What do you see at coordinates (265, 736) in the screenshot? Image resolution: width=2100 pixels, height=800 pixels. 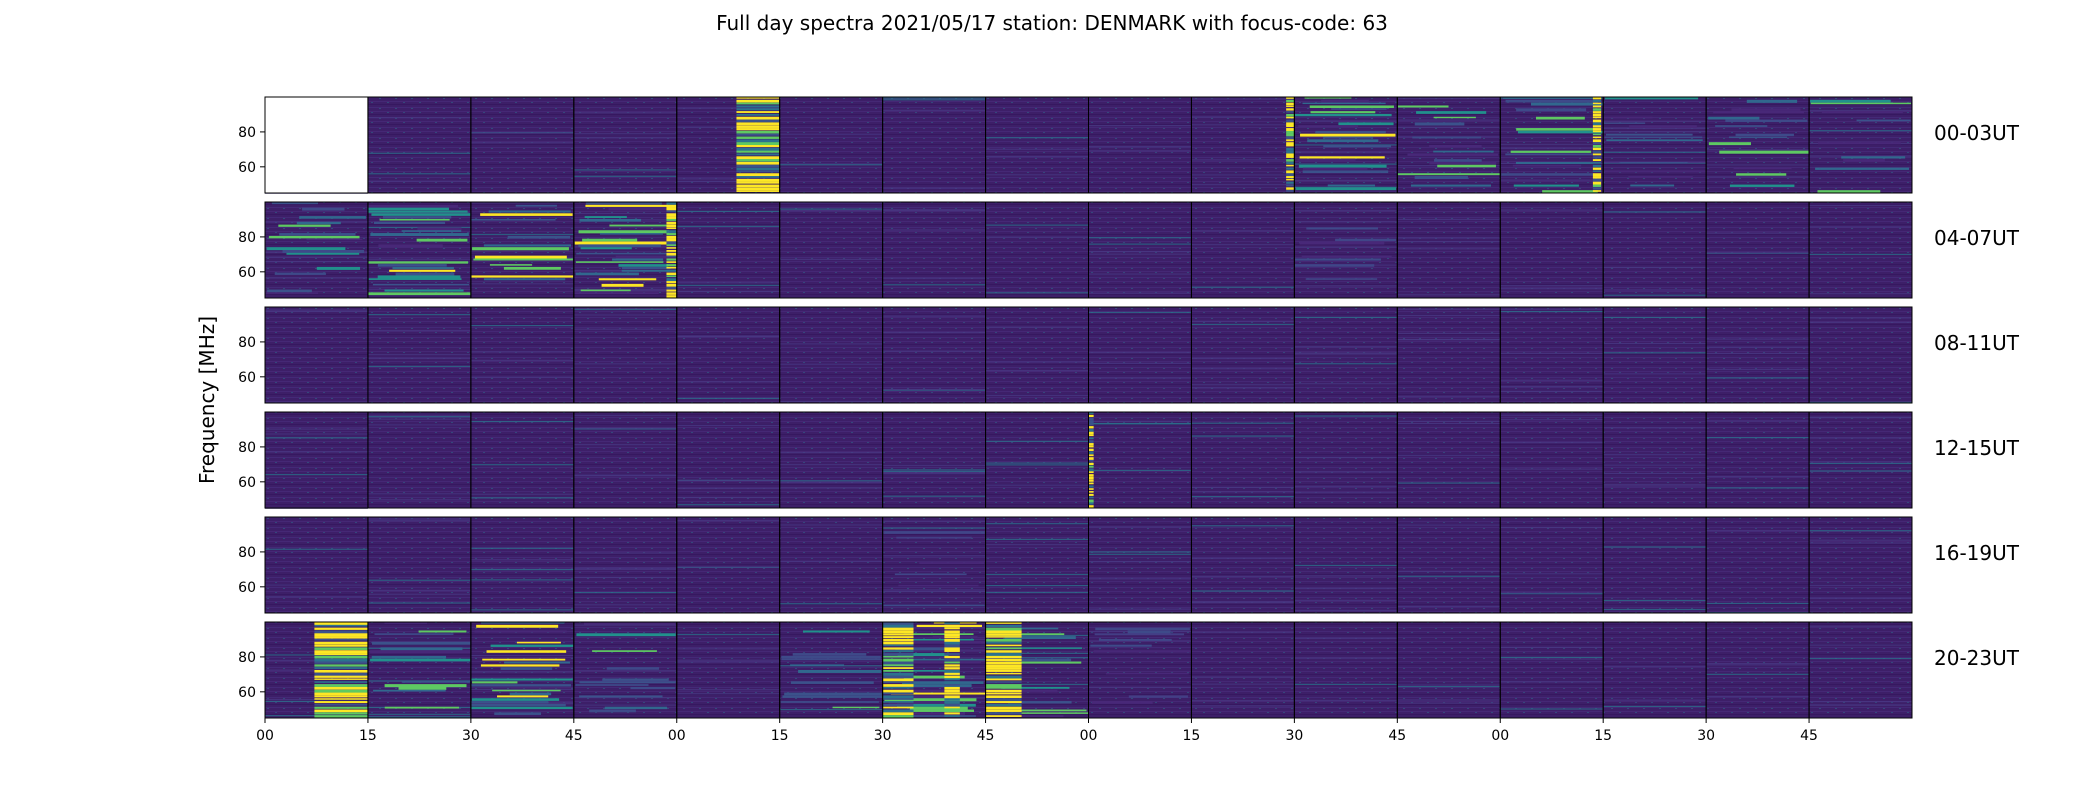 I see `x-tick-label: 00` at bounding box center [265, 736].